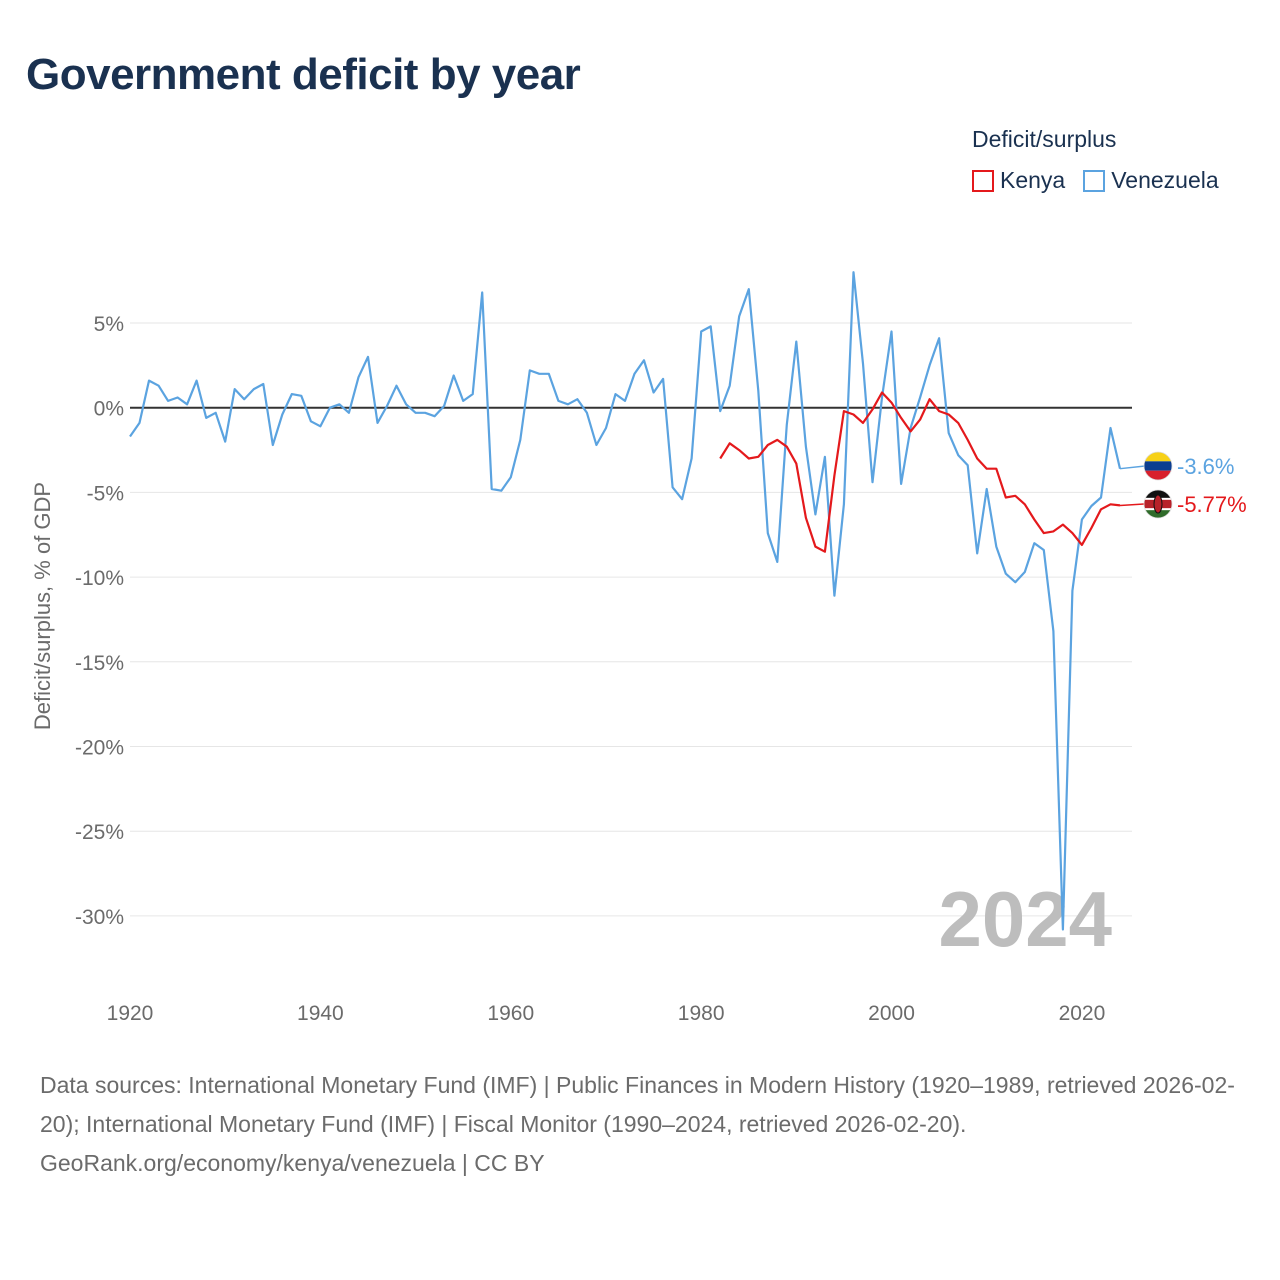  What do you see at coordinates (1158, 466) in the screenshot?
I see `venezuela-flag-icon` at bounding box center [1158, 466].